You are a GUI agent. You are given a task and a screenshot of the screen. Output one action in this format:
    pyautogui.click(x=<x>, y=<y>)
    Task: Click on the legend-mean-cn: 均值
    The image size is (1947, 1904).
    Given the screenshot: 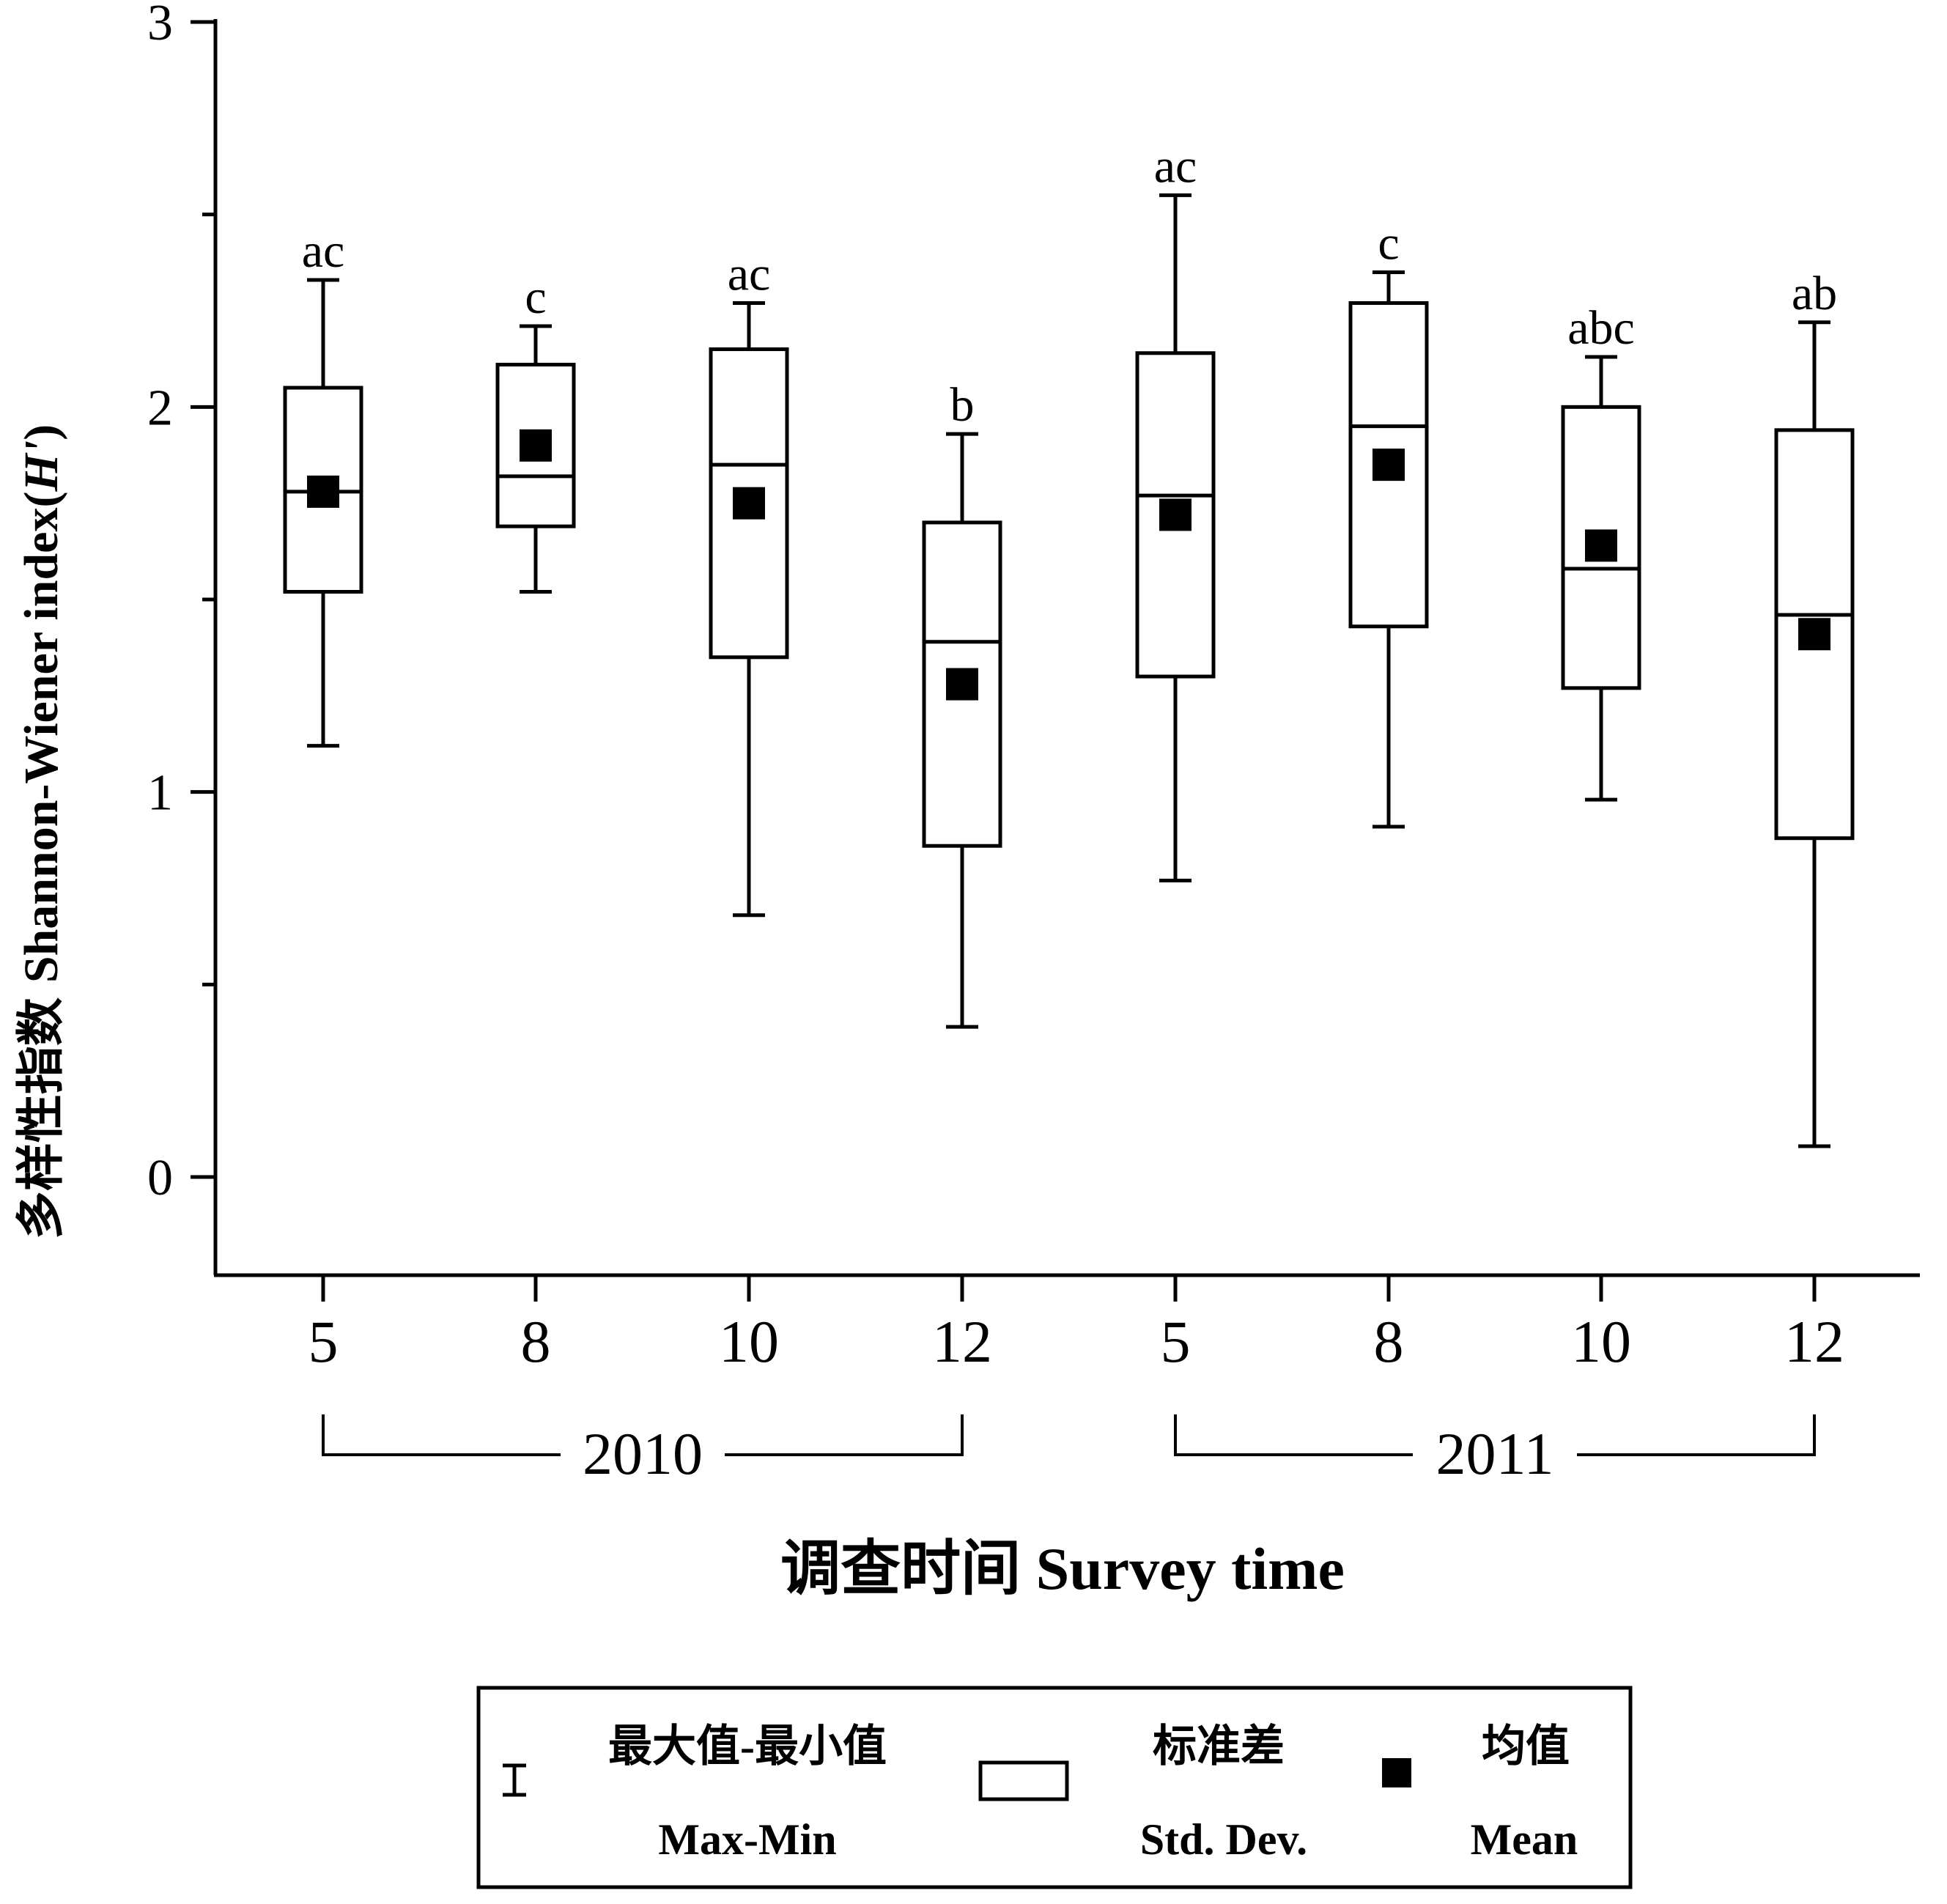 What is the action you would take?
    pyautogui.click(x=1526, y=1746)
    